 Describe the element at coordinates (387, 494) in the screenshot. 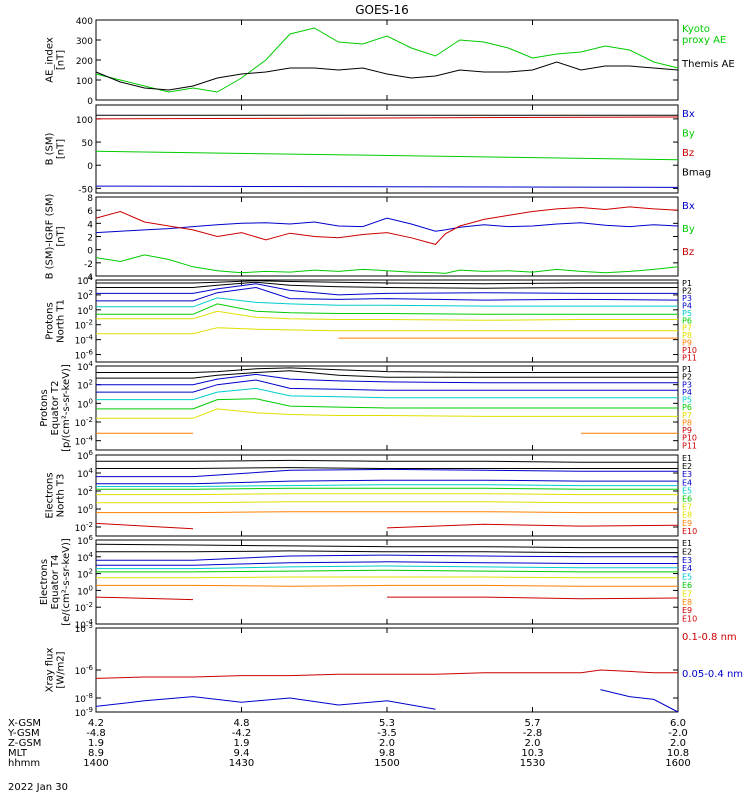

I see `series-line-E7` at that location.